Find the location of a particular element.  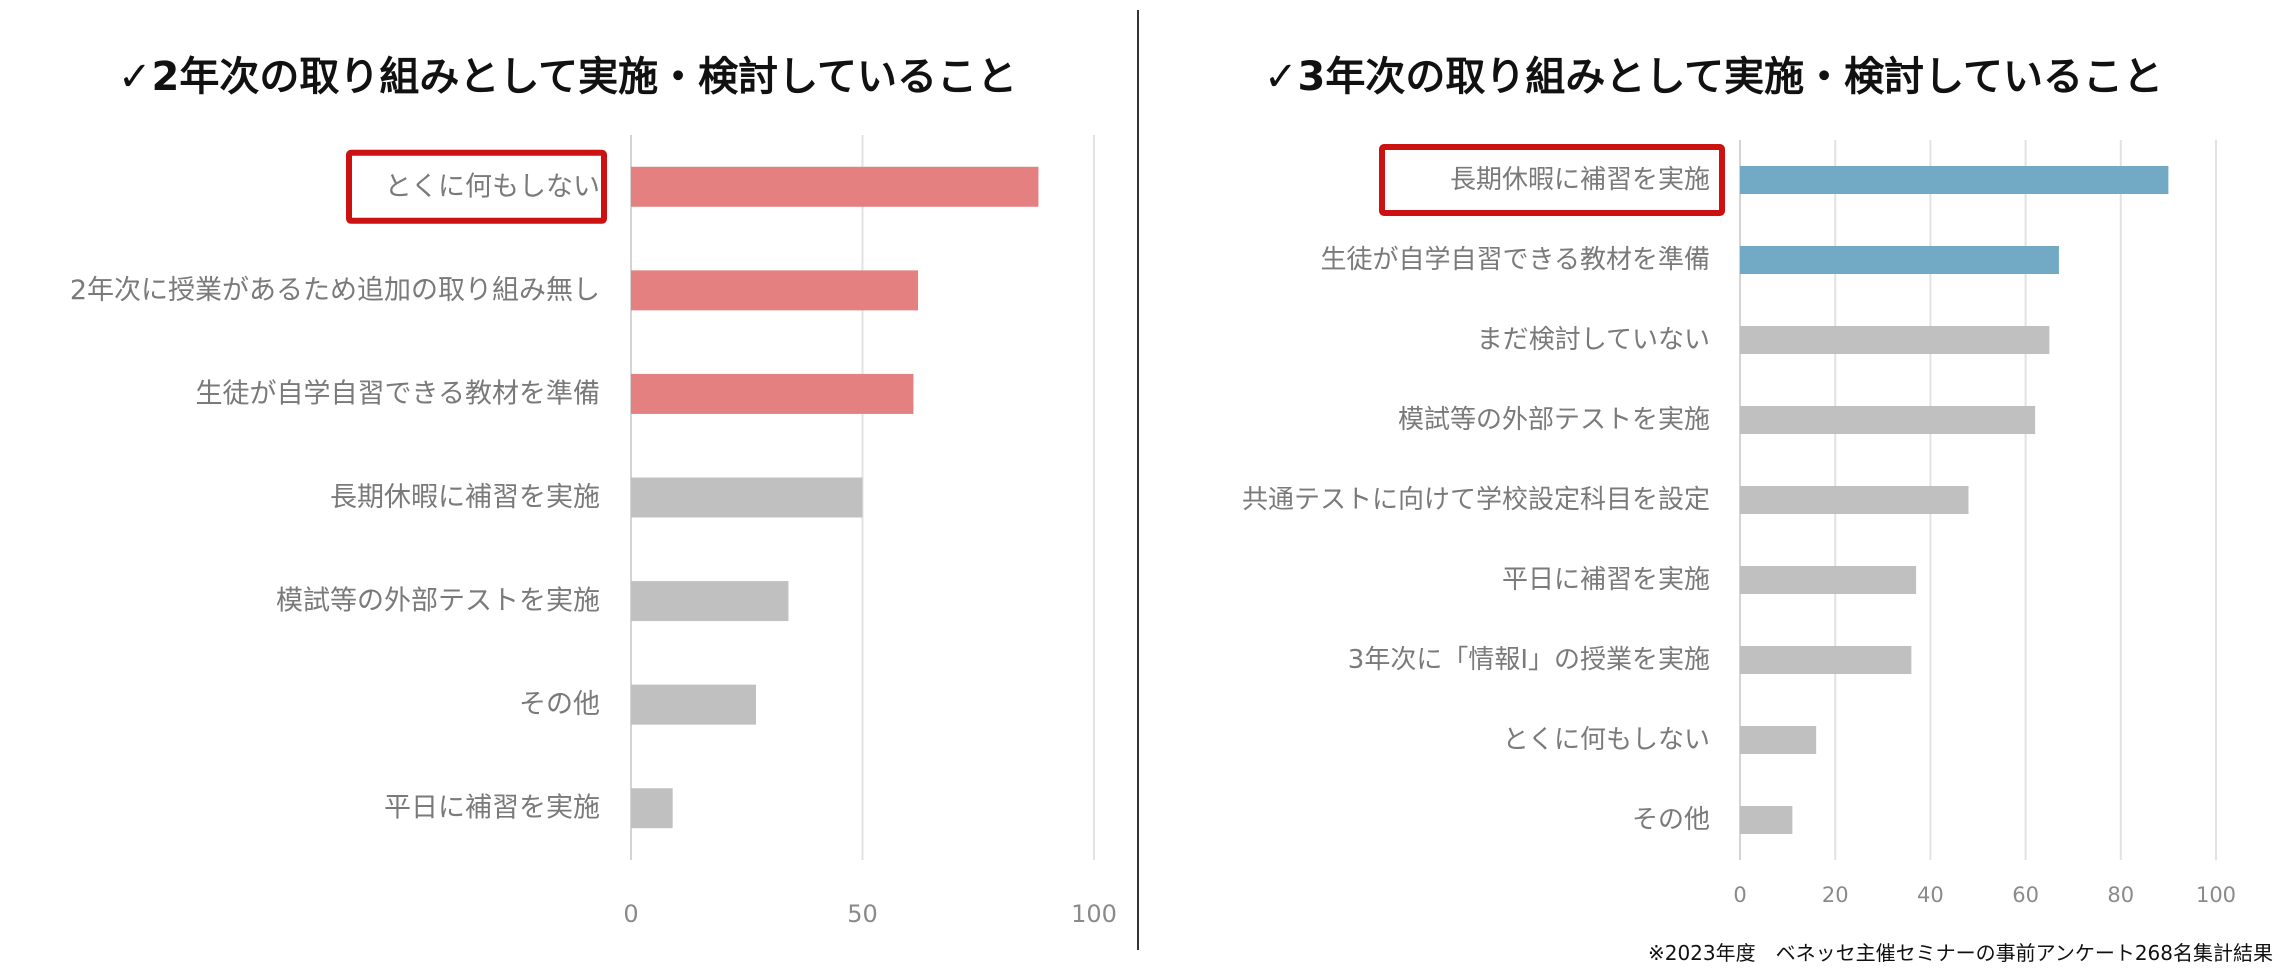

x-tick-label: 20 is located at coordinates (1835, 895).